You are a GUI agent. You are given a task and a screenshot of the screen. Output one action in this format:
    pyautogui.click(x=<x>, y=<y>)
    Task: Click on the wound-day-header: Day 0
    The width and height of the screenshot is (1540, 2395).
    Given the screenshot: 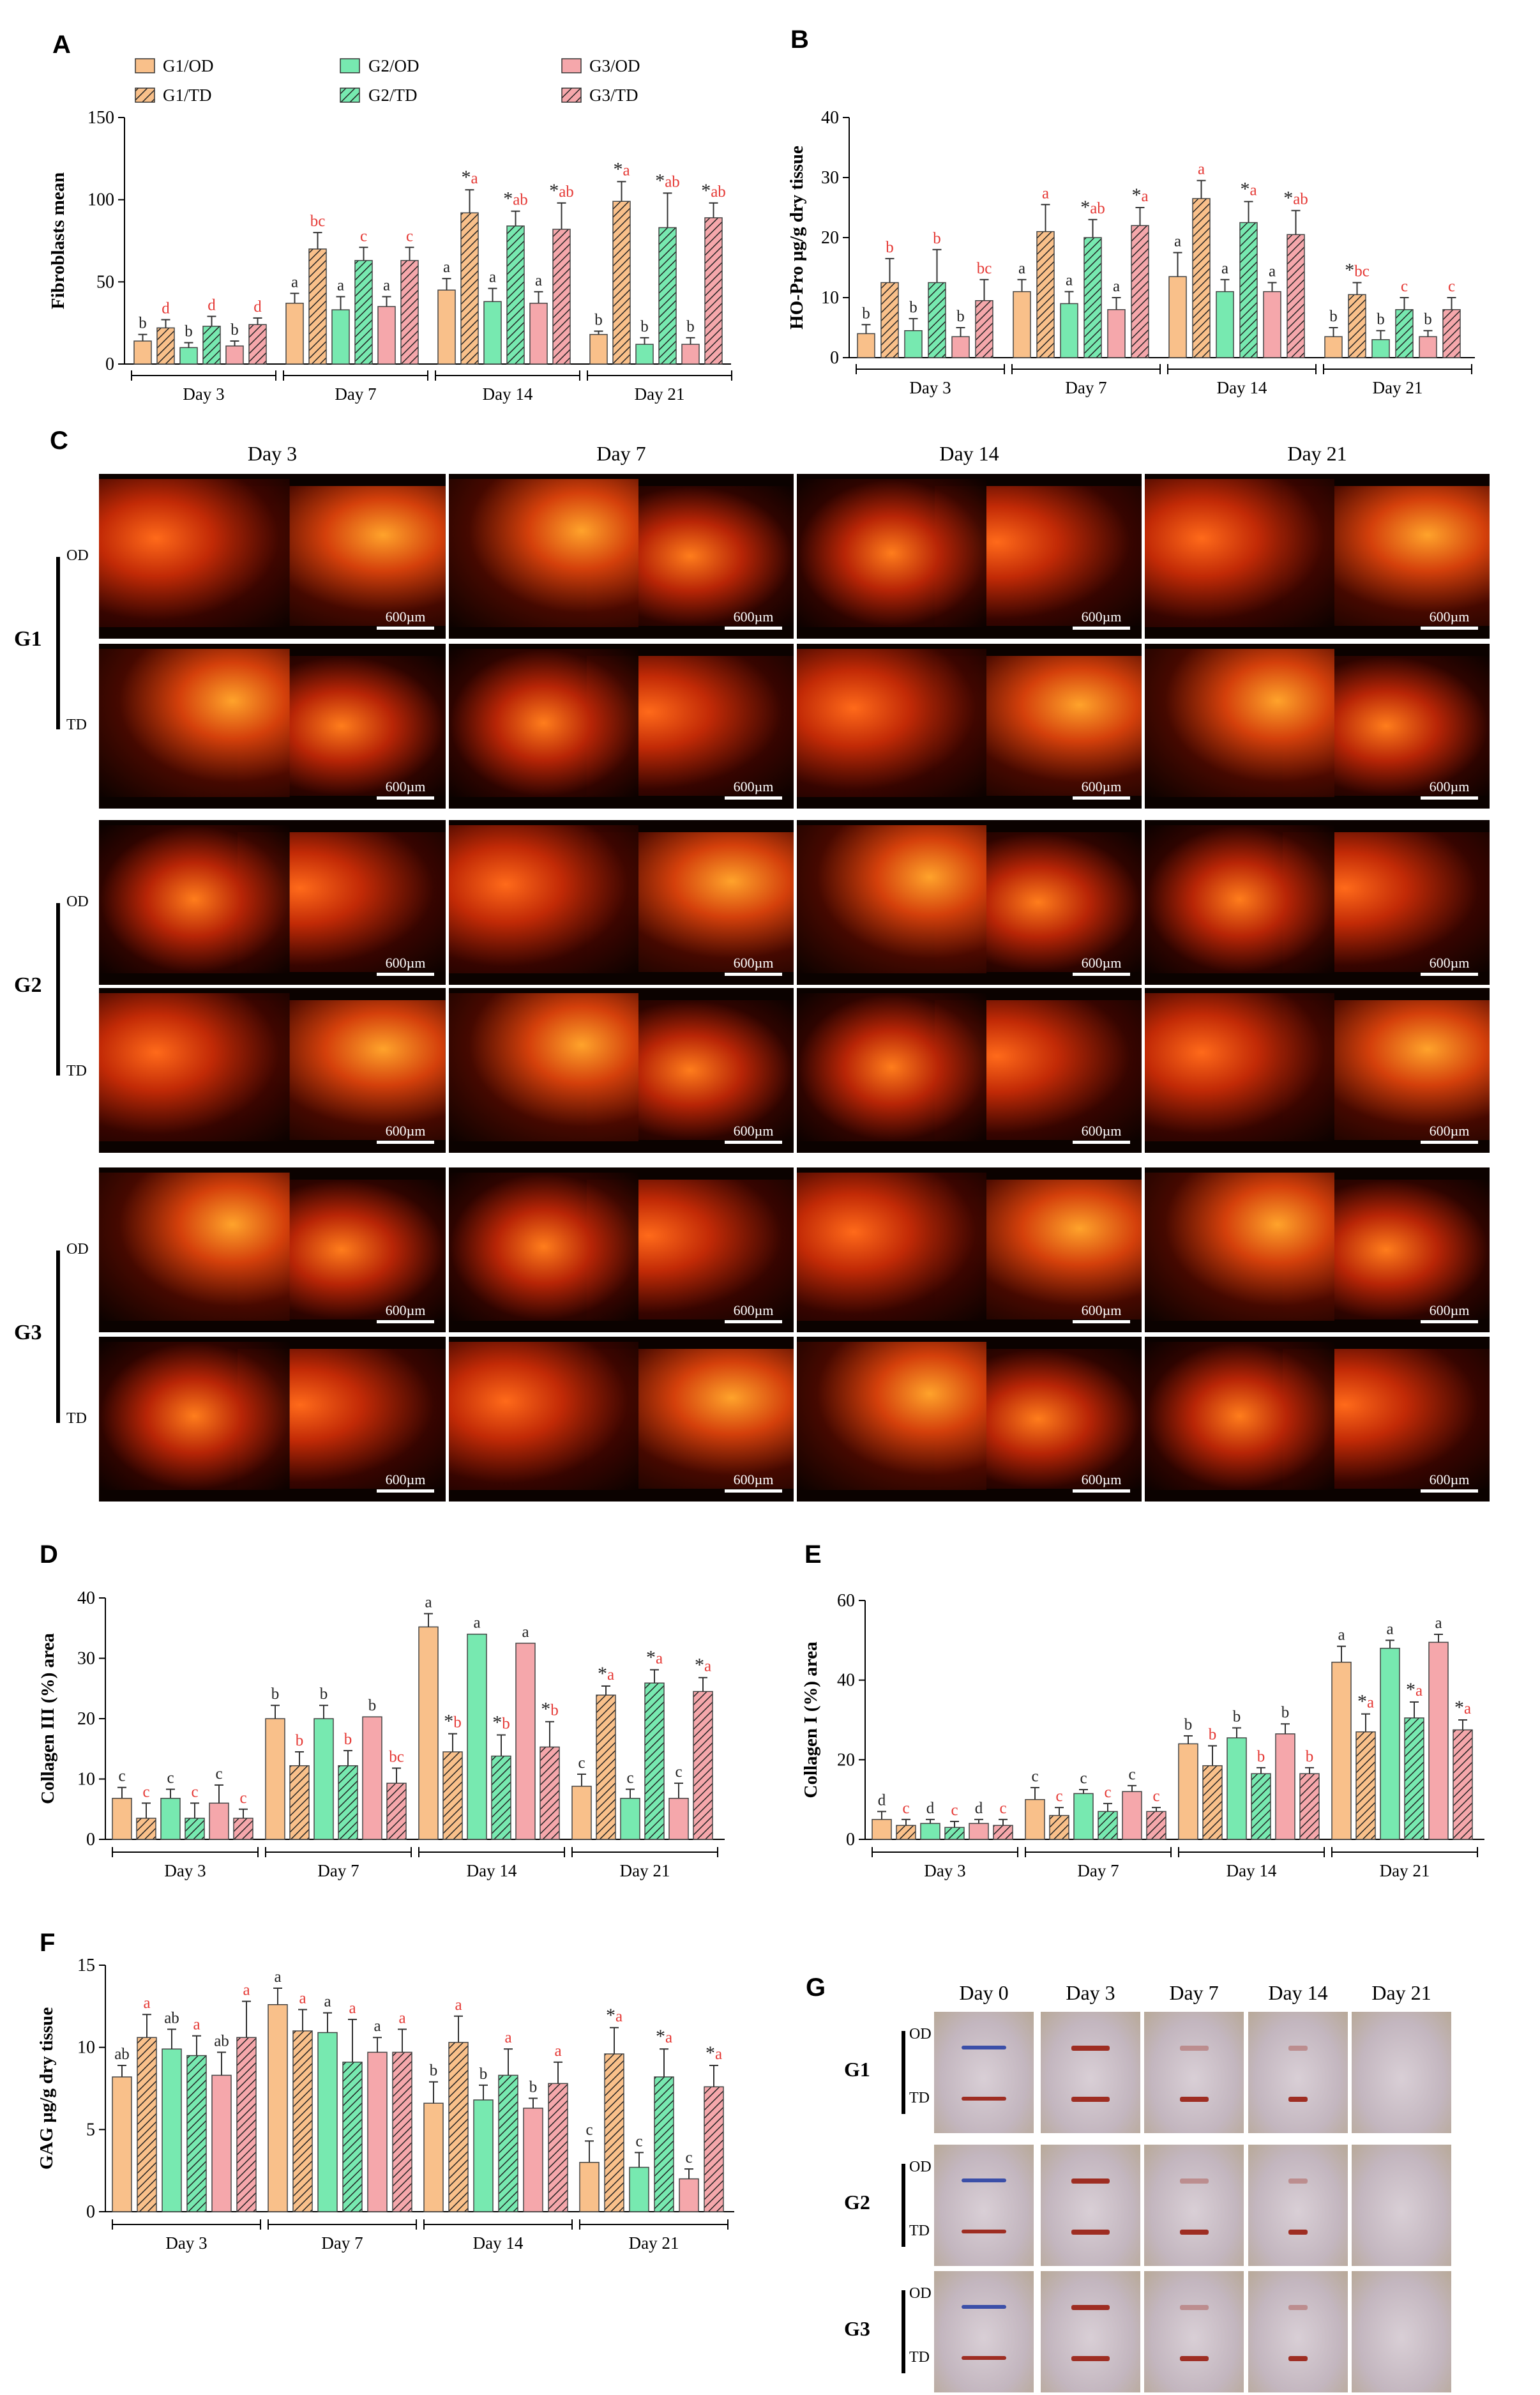 What is the action you would take?
    pyautogui.click(x=984, y=1992)
    